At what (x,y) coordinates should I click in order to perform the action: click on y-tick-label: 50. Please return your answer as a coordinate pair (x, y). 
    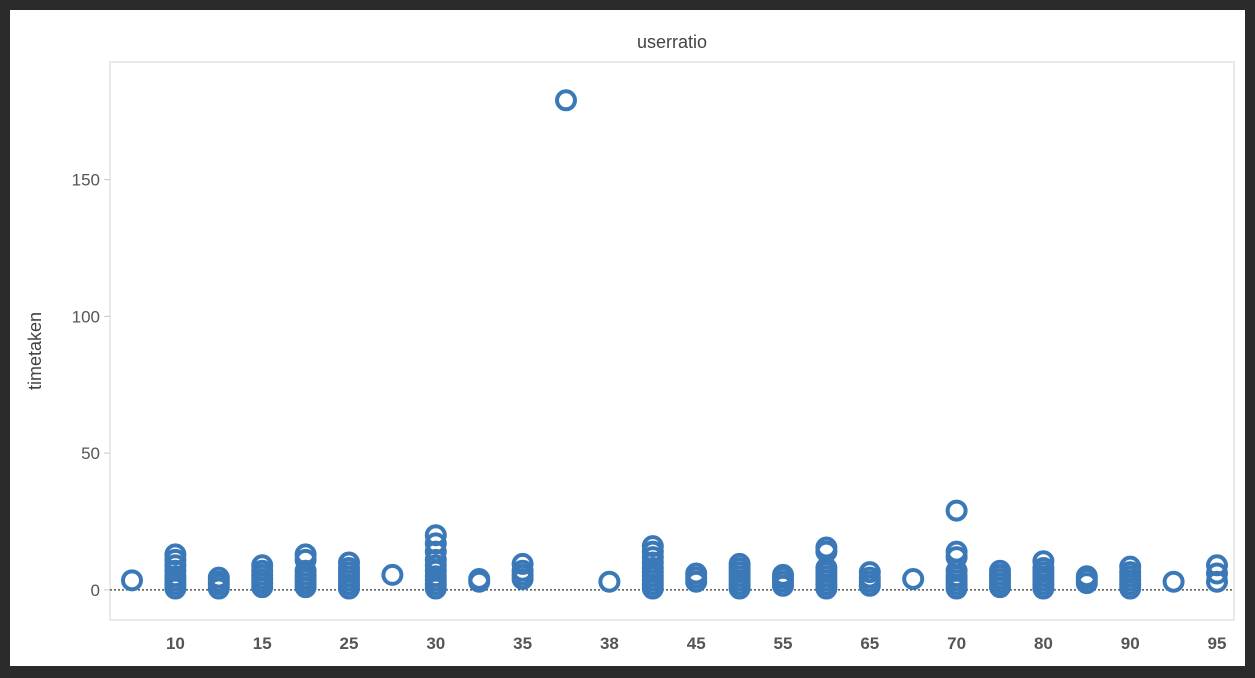
    Looking at the image, I should click on (90, 453).